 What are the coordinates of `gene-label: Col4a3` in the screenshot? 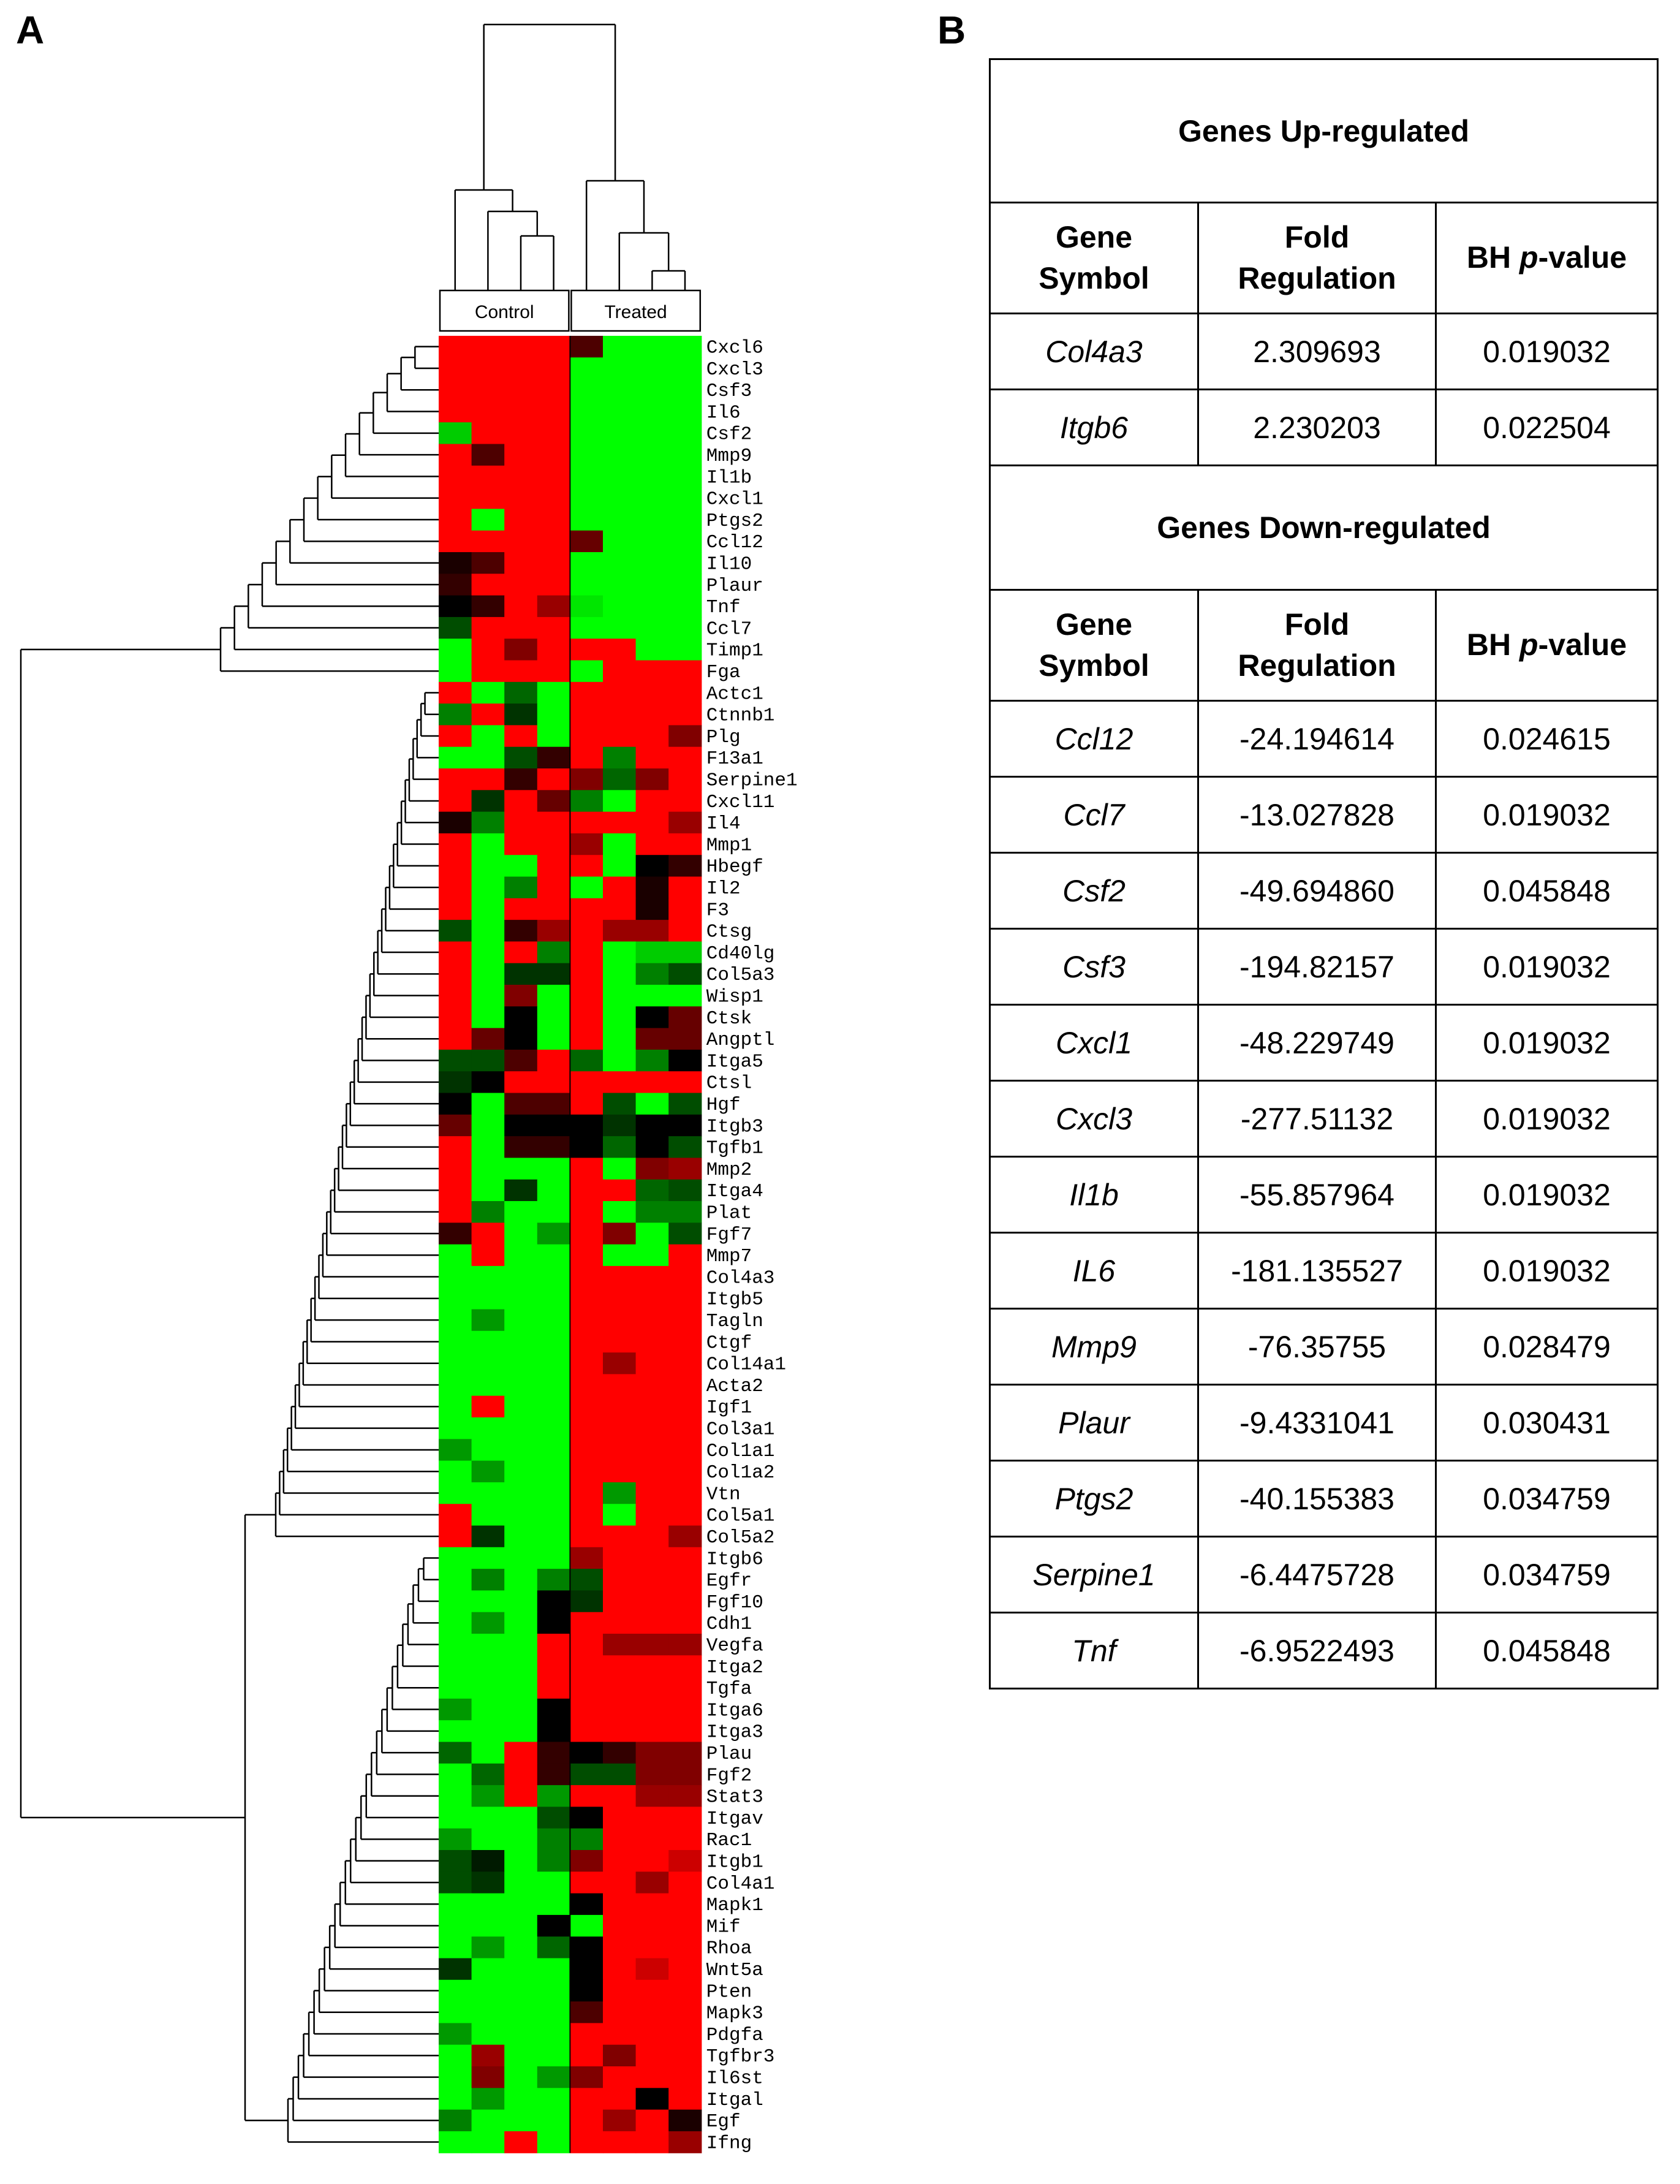 It's located at (740, 1278).